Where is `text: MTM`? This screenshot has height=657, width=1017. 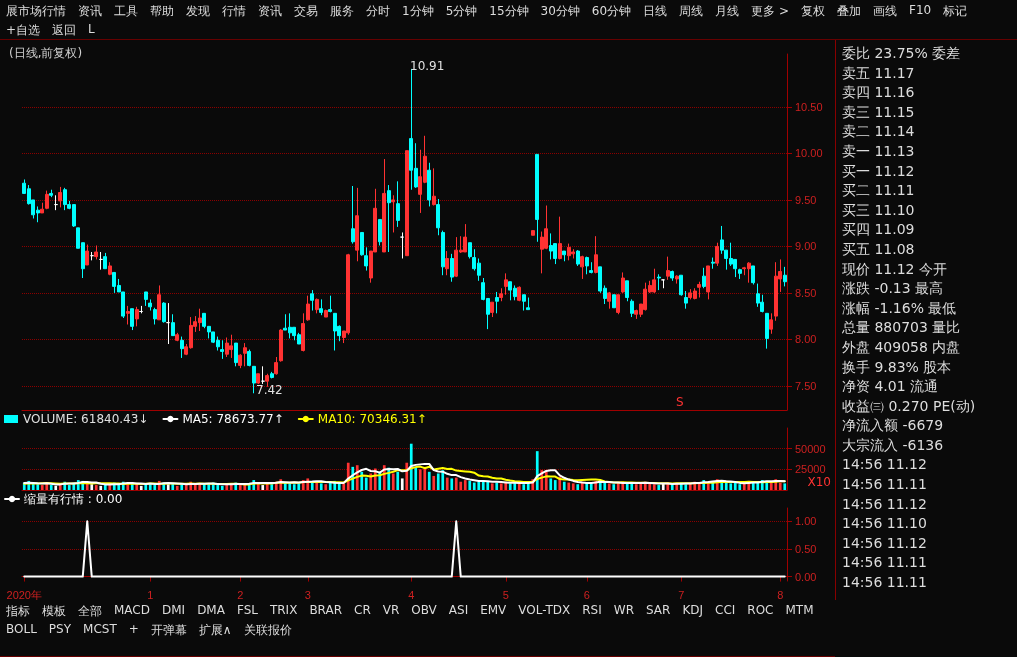
text: MTM is located at coordinates (799, 611).